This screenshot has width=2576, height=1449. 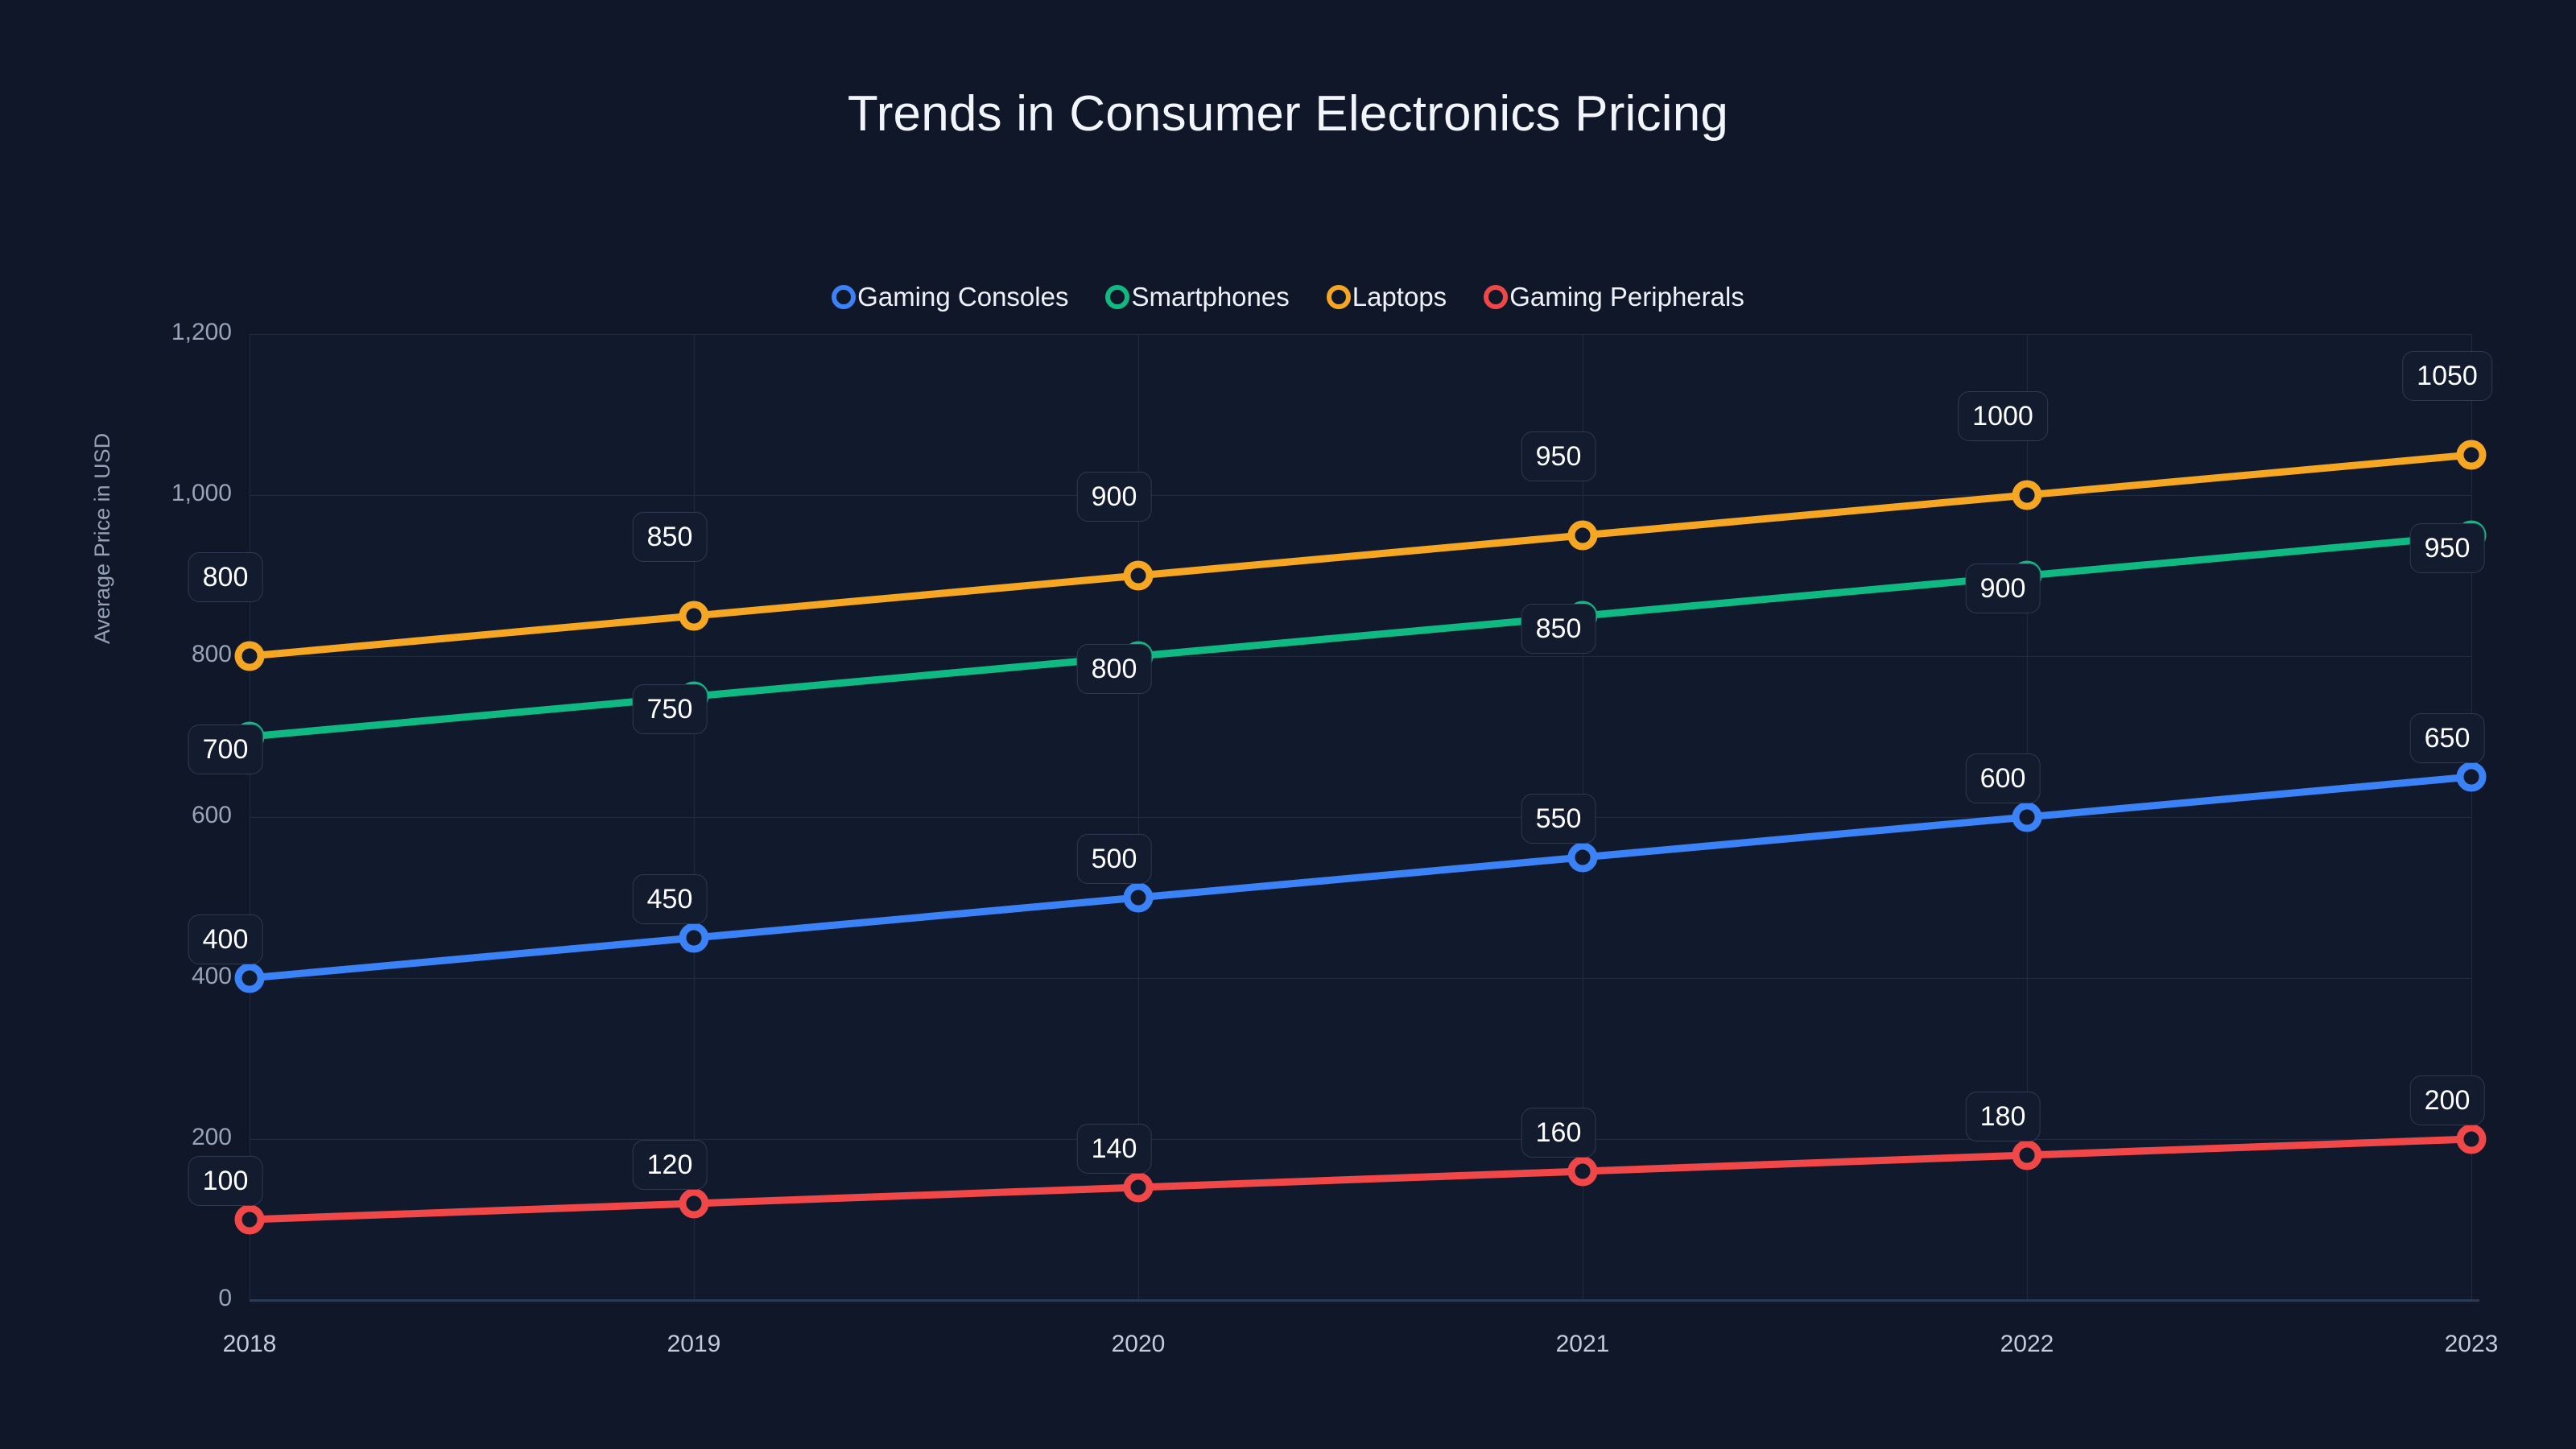 What do you see at coordinates (670, 709) in the screenshot?
I see `data-label: 750` at bounding box center [670, 709].